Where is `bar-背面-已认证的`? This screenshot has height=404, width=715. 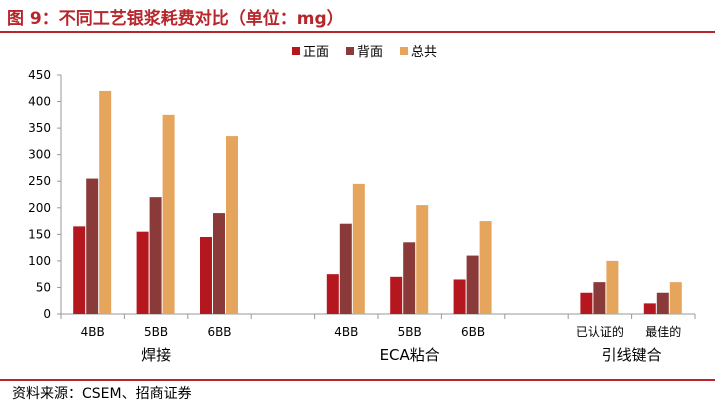 bar-背面-已认证的 is located at coordinates (599, 298).